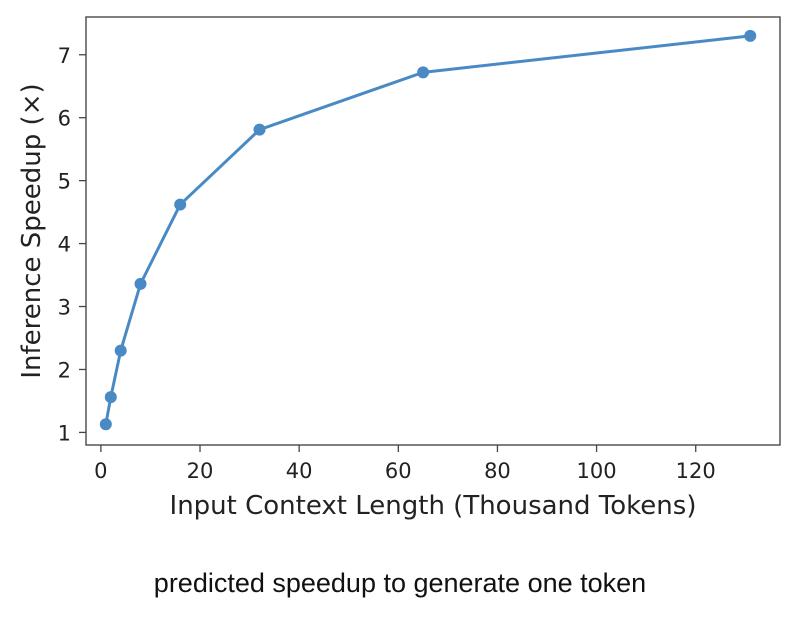 This screenshot has height=626, width=800. I want to click on y-tick-label: 4, so click(64, 245).